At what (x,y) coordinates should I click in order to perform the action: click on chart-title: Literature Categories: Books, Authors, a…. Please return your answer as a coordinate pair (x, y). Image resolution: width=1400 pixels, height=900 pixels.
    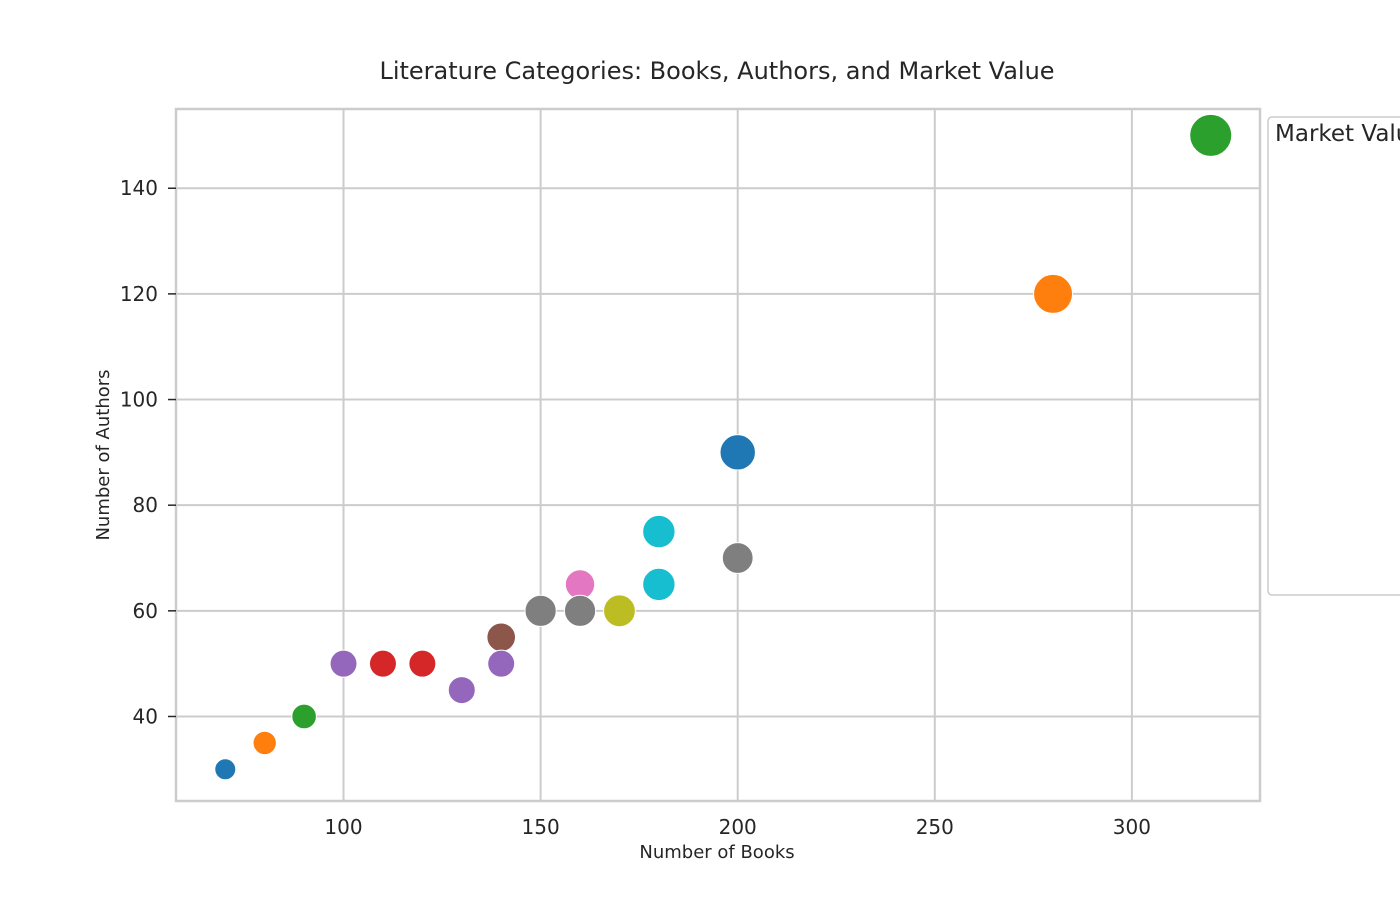
    Looking at the image, I should click on (716, 71).